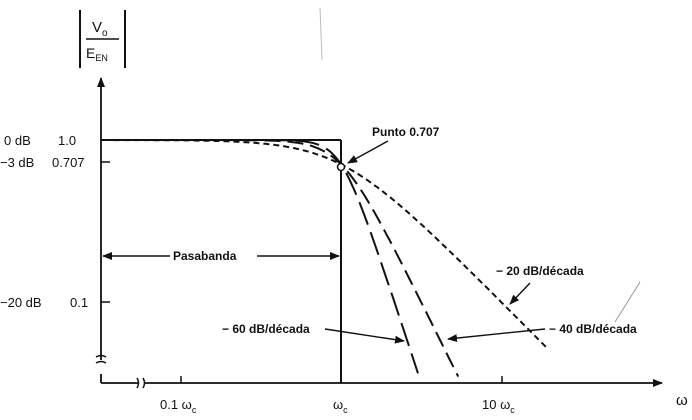 Image resolution: width=692 pixels, height=420 pixels. What do you see at coordinates (593, 329) in the screenshot?
I see `slope-40-label: − 40 dB/década` at bounding box center [593, 329].